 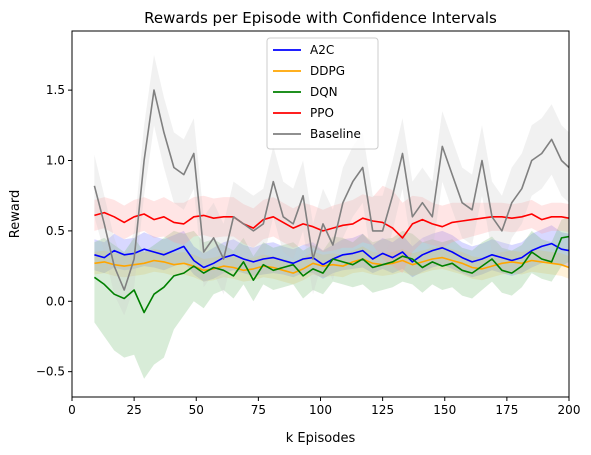 What do you see at coordinates (569, 410) in the screenshot?
I see `x-tick-label: 200` at bounding box center [569, 410].